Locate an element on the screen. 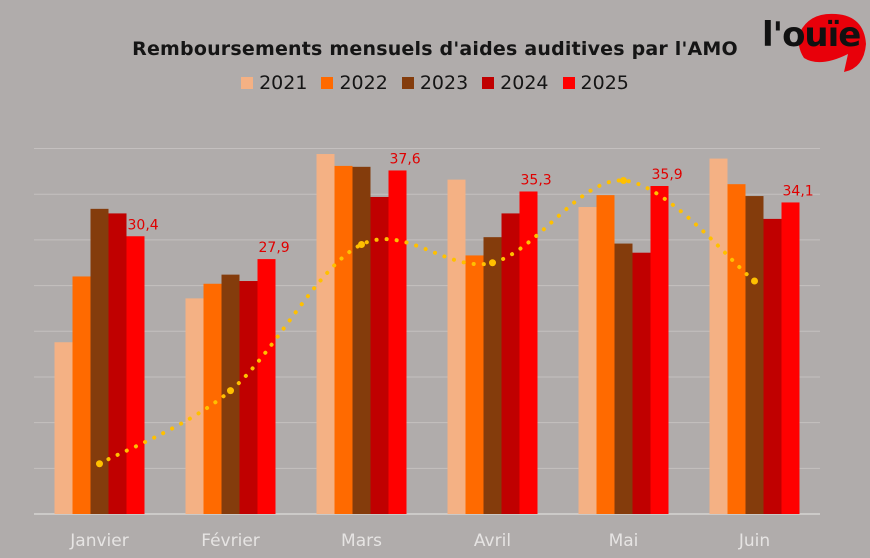  legend: 2021 2022 2023 2024 2025 is located at coordinates (435, 83).